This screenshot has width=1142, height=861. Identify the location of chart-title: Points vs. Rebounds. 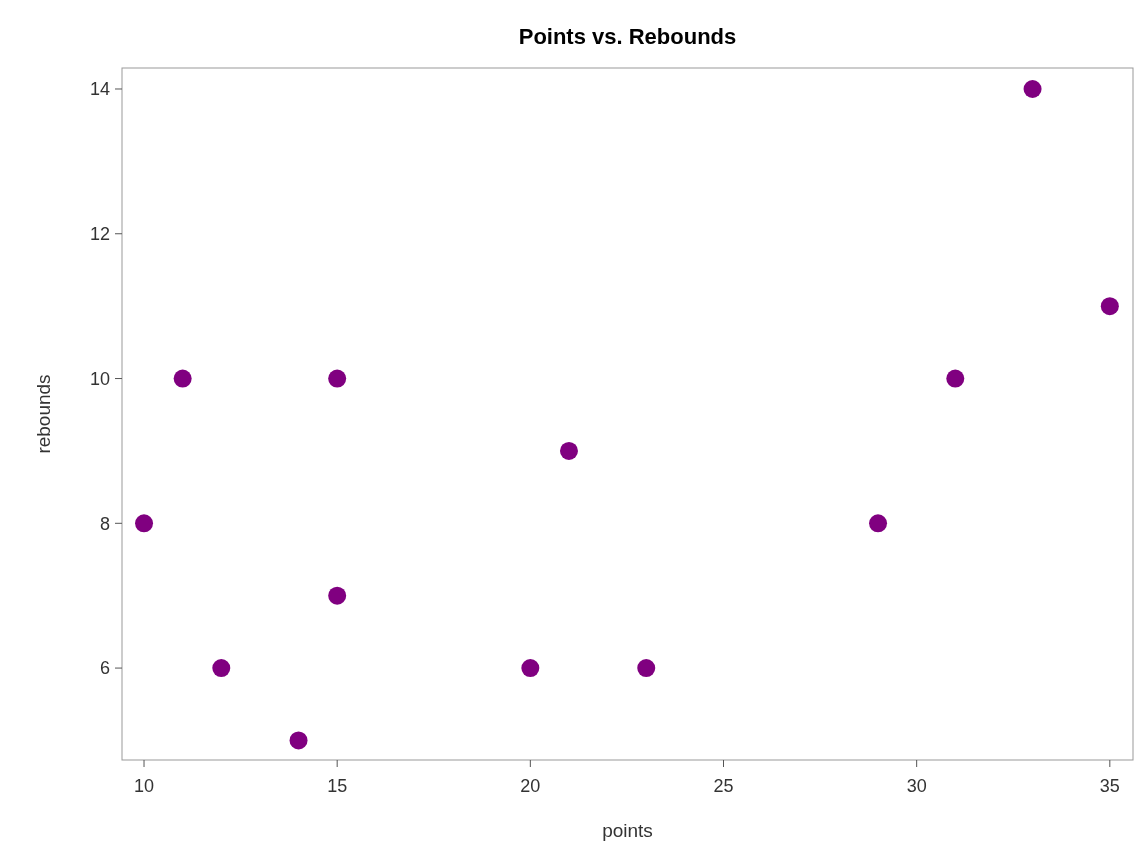
(627, 36).